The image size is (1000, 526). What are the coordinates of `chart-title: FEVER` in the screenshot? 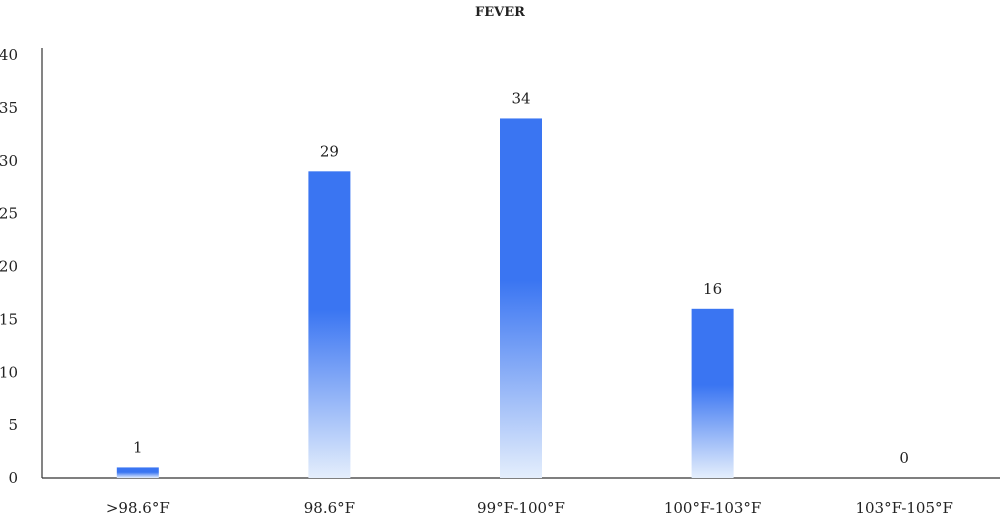 It's located at (500, 12).